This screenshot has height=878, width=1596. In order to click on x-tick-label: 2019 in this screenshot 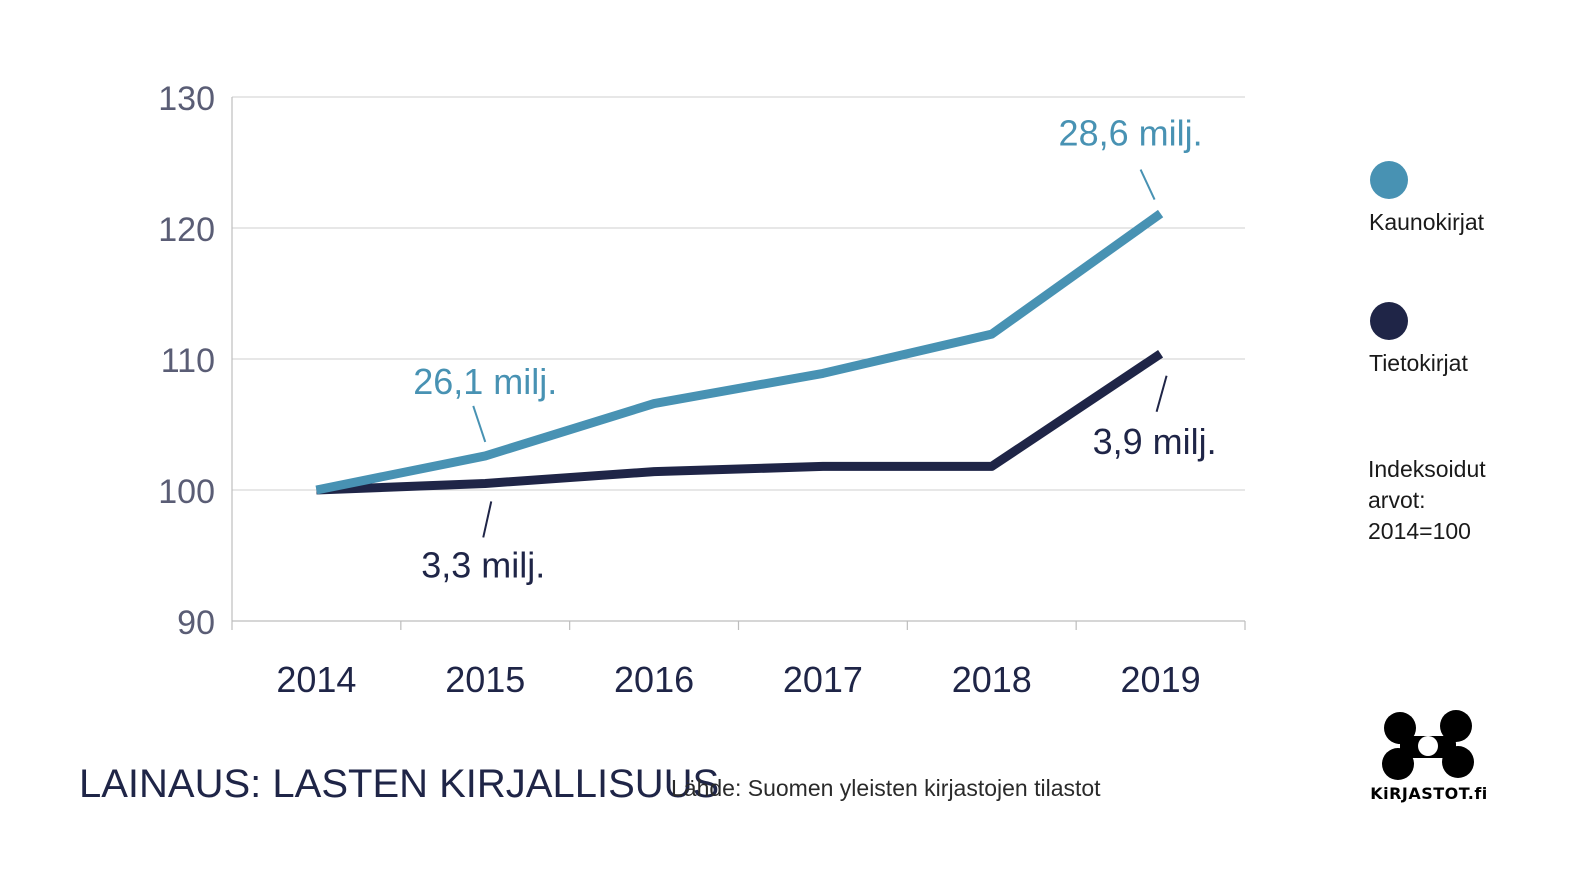, I will do `click(1161, 679)`.